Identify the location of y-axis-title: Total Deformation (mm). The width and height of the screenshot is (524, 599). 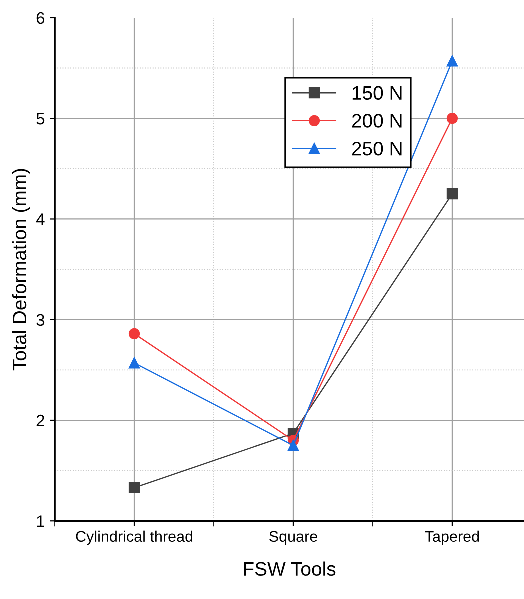
(21, 270).